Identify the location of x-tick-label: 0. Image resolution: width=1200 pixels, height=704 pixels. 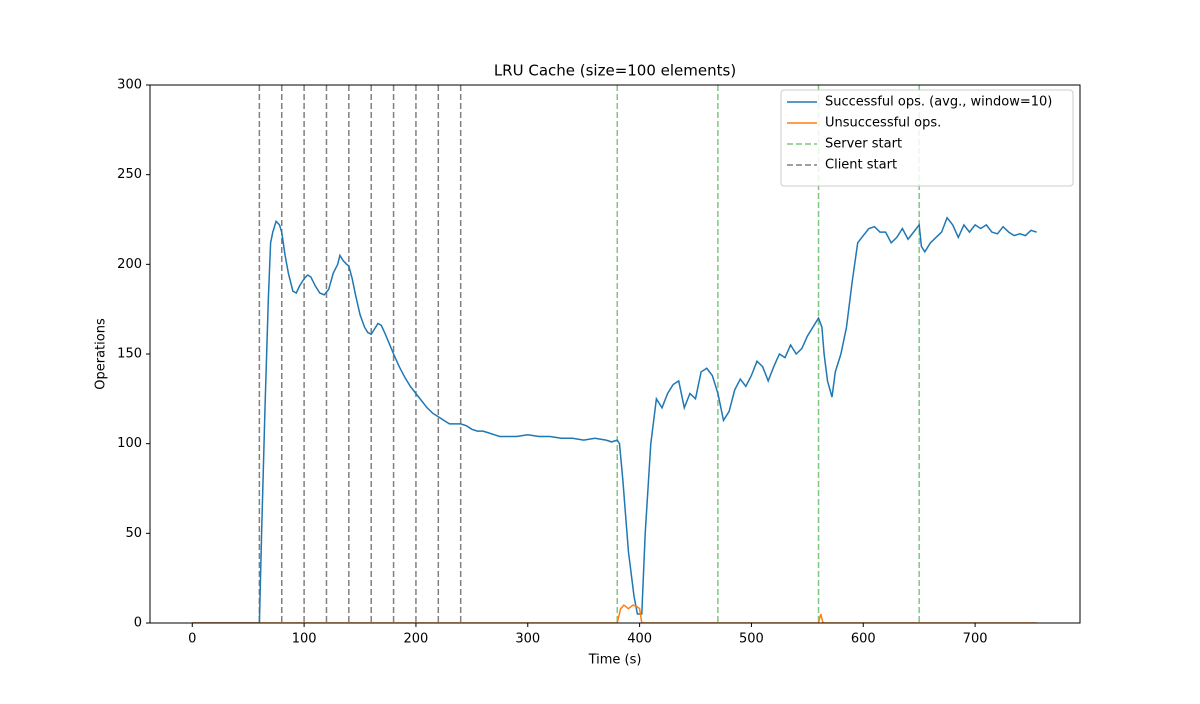
(192, 639).